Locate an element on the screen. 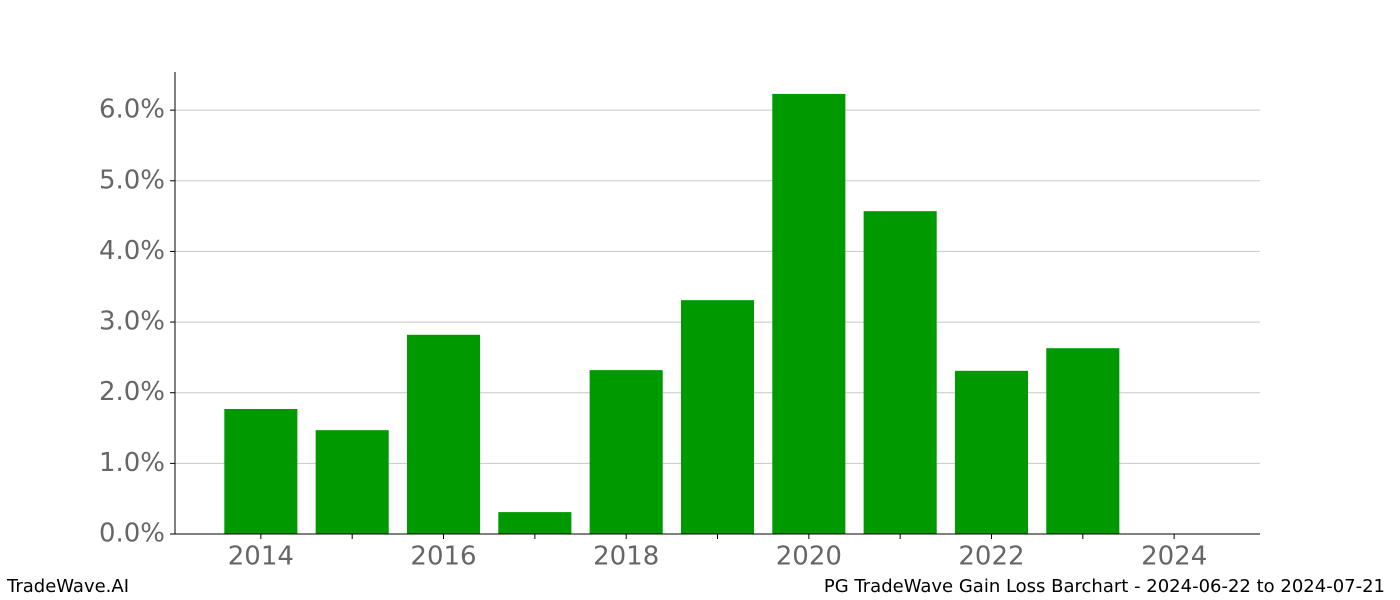 This screenshot has height=600, width=1400. y-tick-label: 0.0% is located at coordinates (132, 534).